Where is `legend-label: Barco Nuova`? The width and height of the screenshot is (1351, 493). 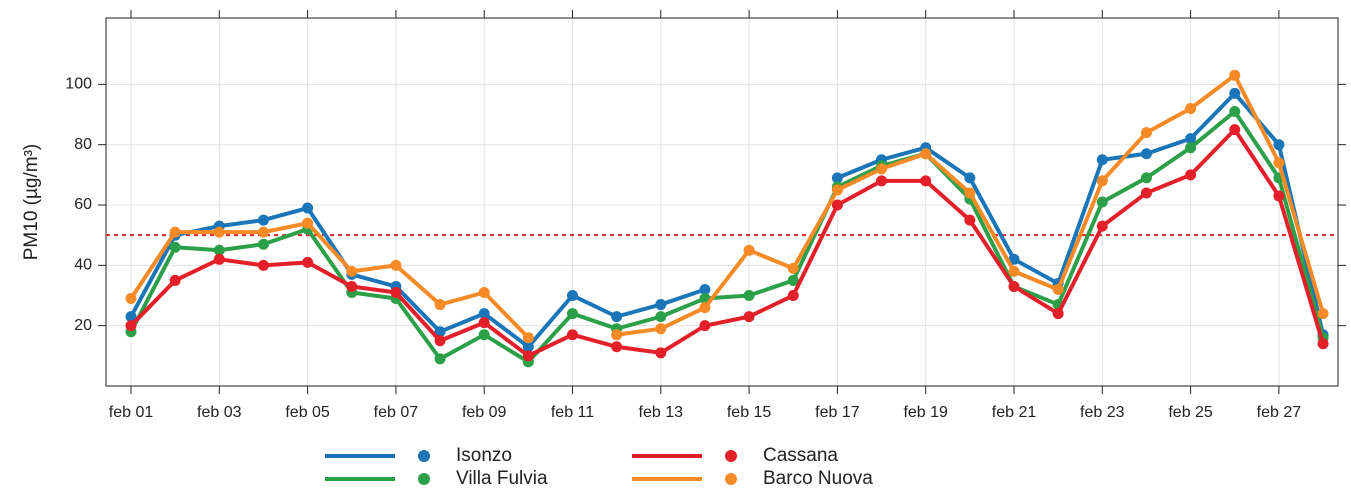
legend-label: Barco Nuova is located at coordinates (818, 478).